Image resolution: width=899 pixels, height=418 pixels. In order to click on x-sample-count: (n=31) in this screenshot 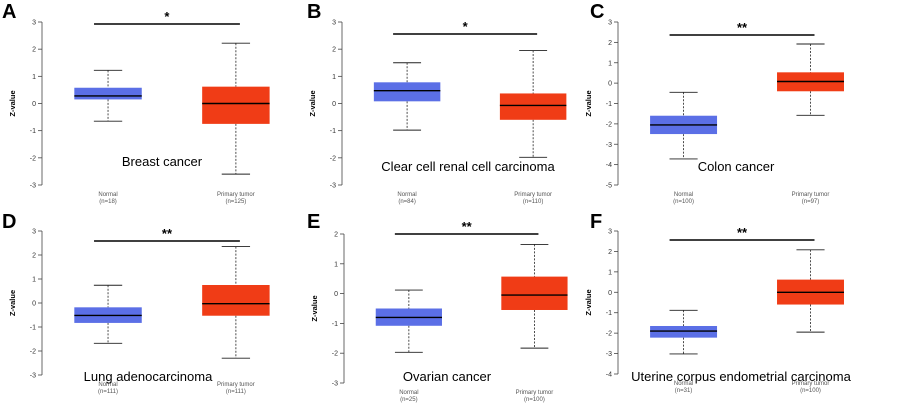, I will do `click(684, 391)`.